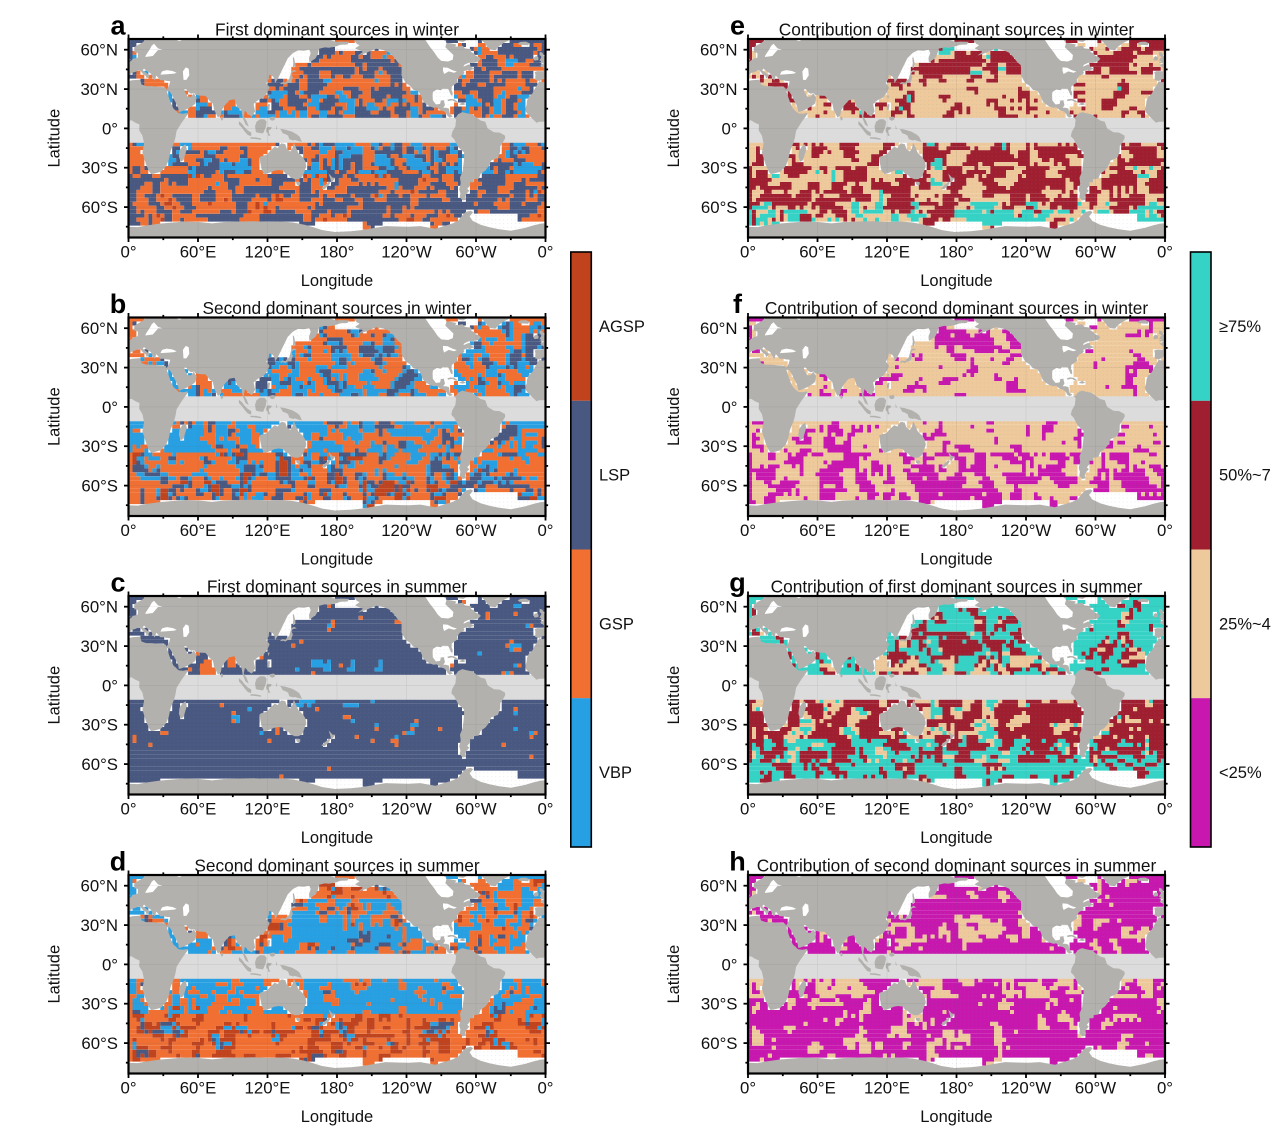 The width and height of the screenshot is (1271, 1134). Describe the element at coordinates (1240, 327) in the screenshot. I see `svg-text: ≥75%` at that location.